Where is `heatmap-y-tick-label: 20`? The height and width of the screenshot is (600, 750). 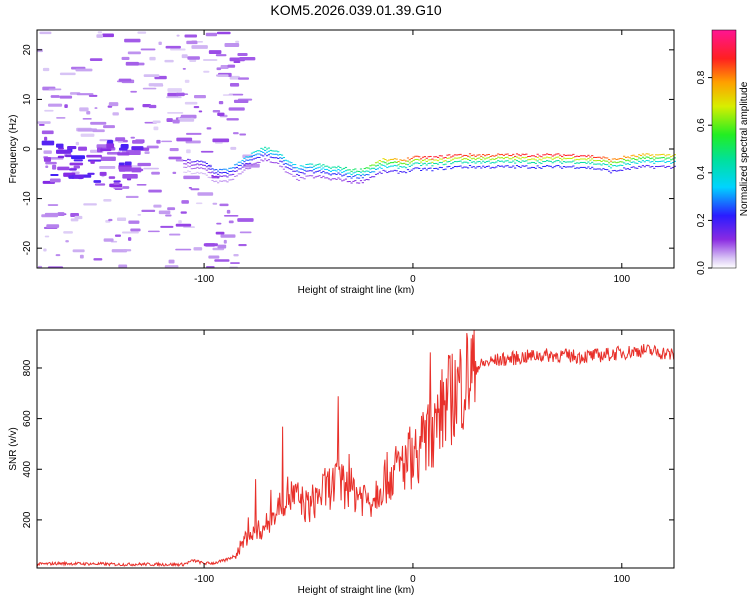 heatmap-y-tick-label: 20 is located at coordinates (27, 50).